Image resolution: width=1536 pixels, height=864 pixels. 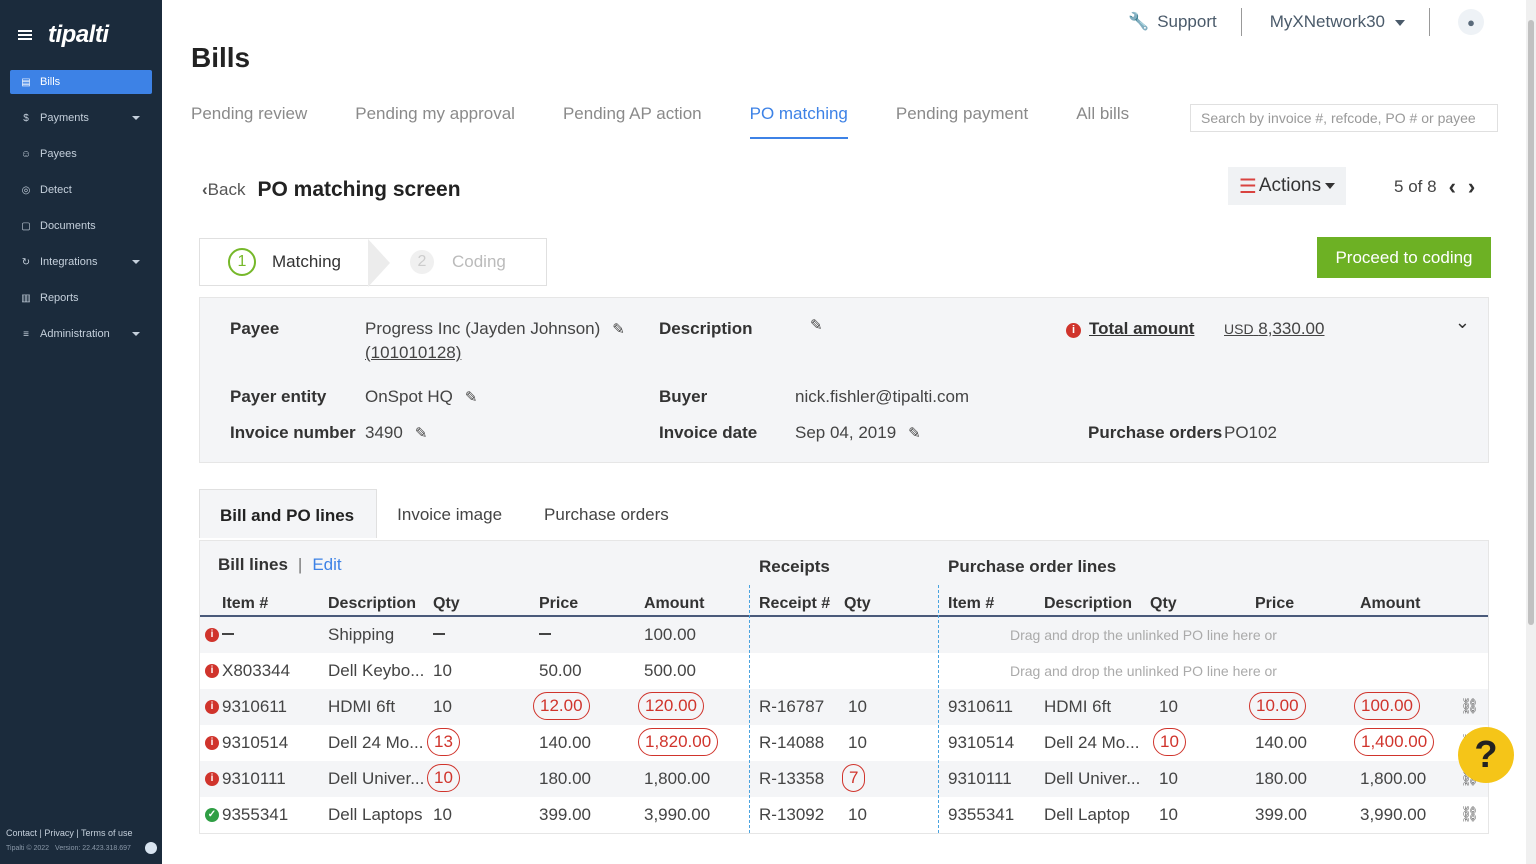 I want to click on sidebar-item-label: Detect, so click(x=56, y=190).